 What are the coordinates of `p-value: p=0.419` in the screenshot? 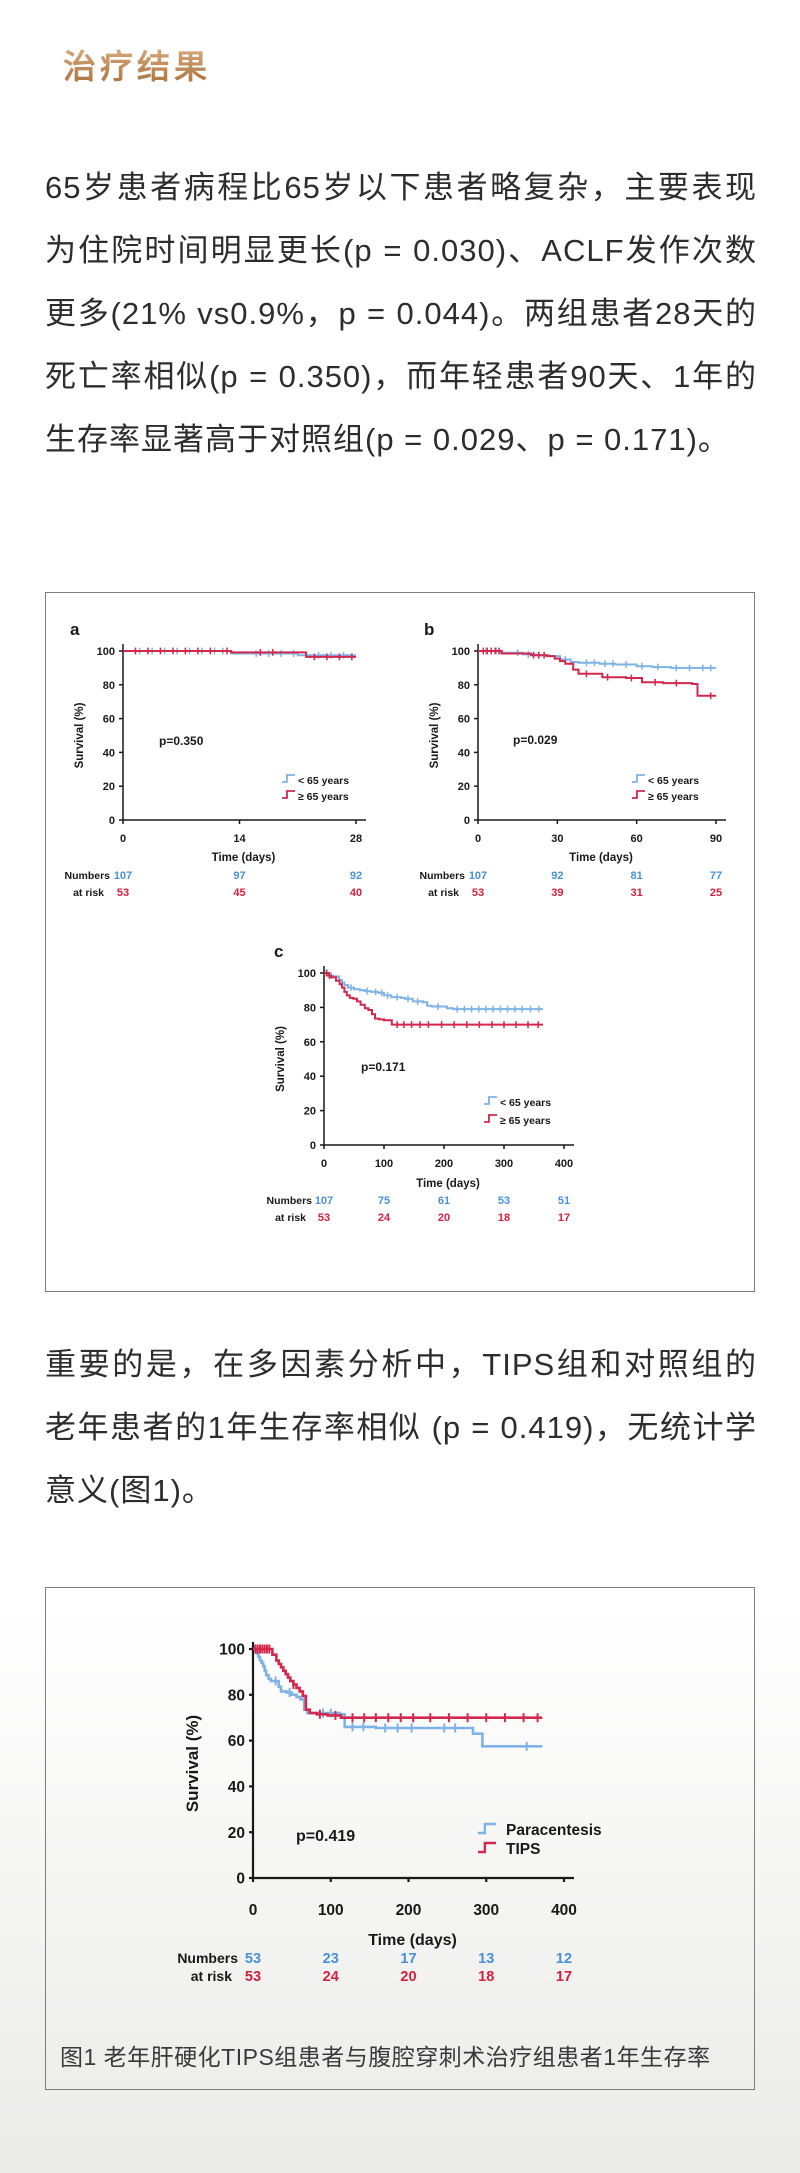 It's located at (325, 1836).